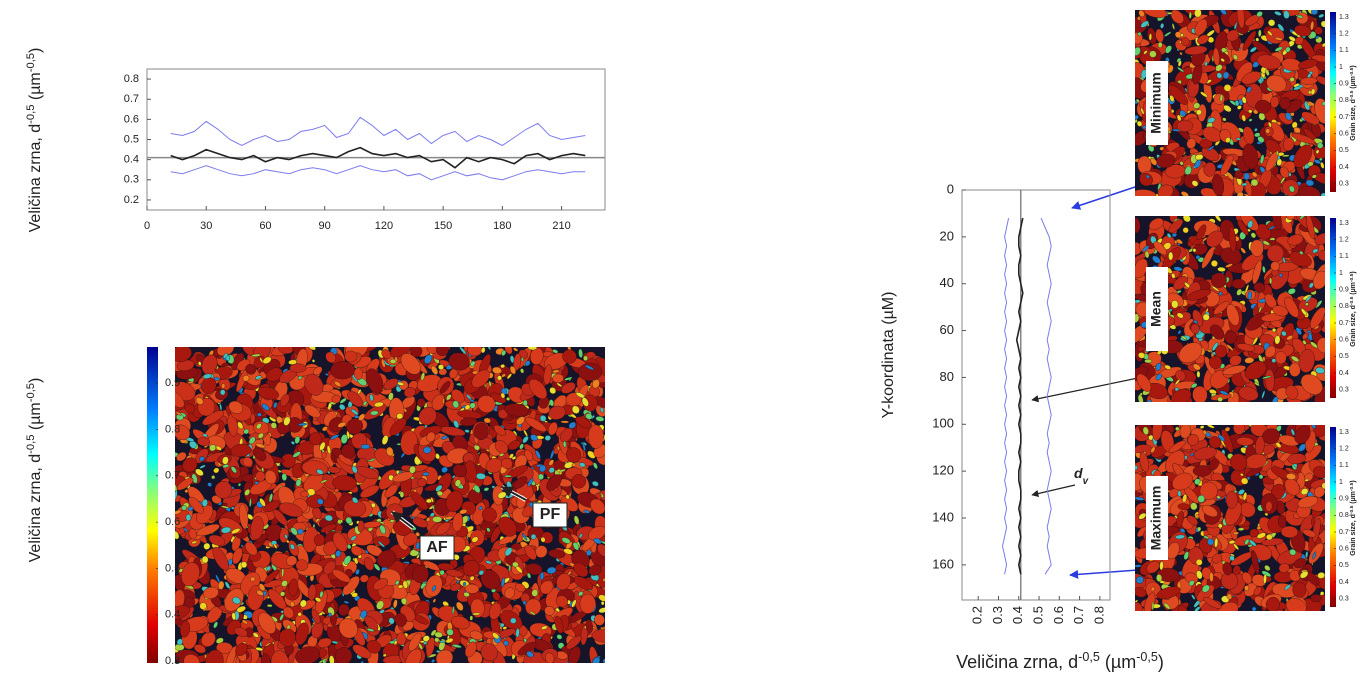 The width and height of the screenshot is (1365, 680). I want to click on x-tick-label: 0.2, so click(977, 615).